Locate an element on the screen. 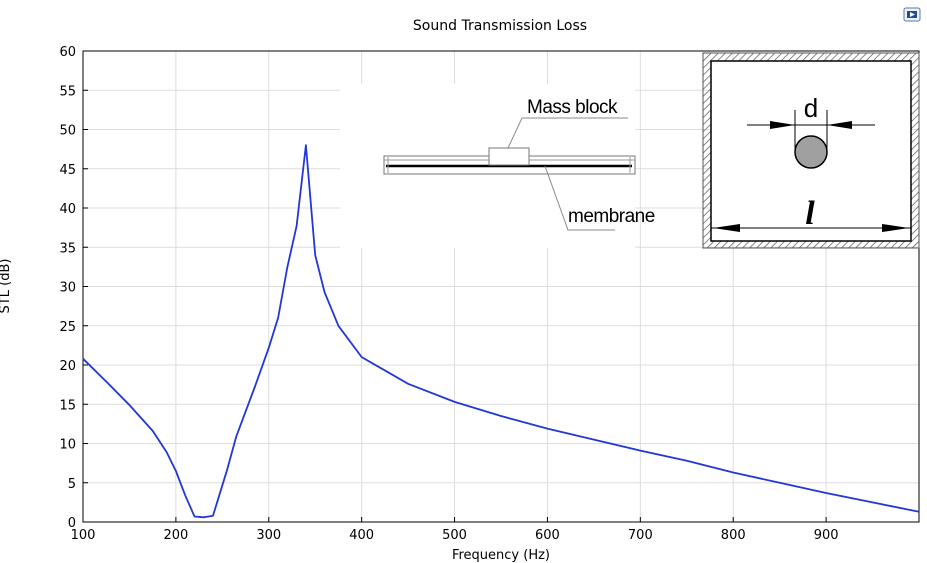  x-tick-label: 900 is located at coordinates (826, 535).